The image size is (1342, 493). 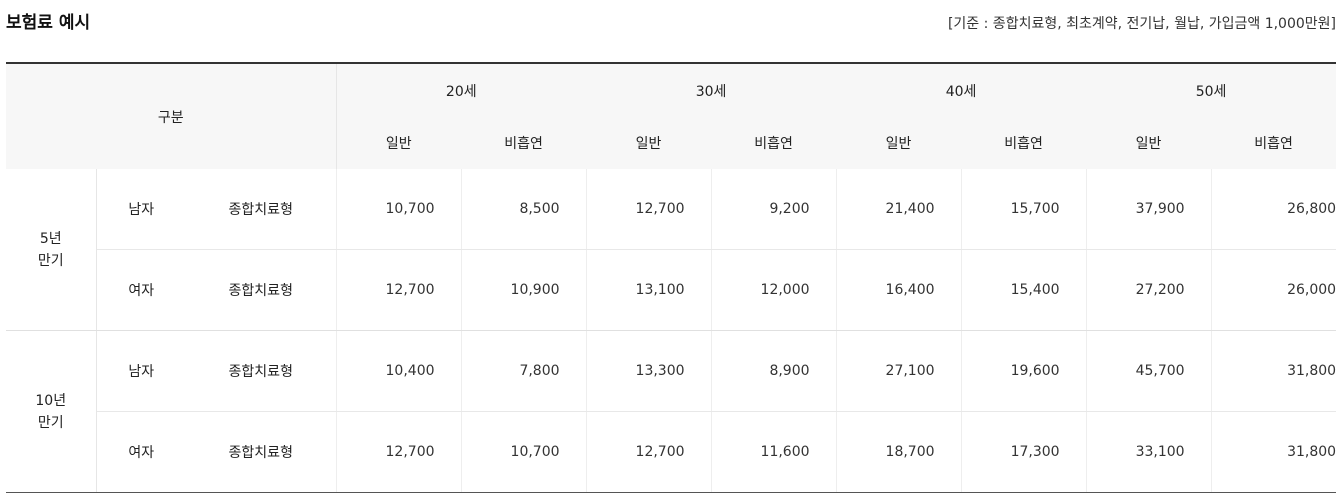 I want to click on premium-value: 33,100, so click(x=1149, y=452).